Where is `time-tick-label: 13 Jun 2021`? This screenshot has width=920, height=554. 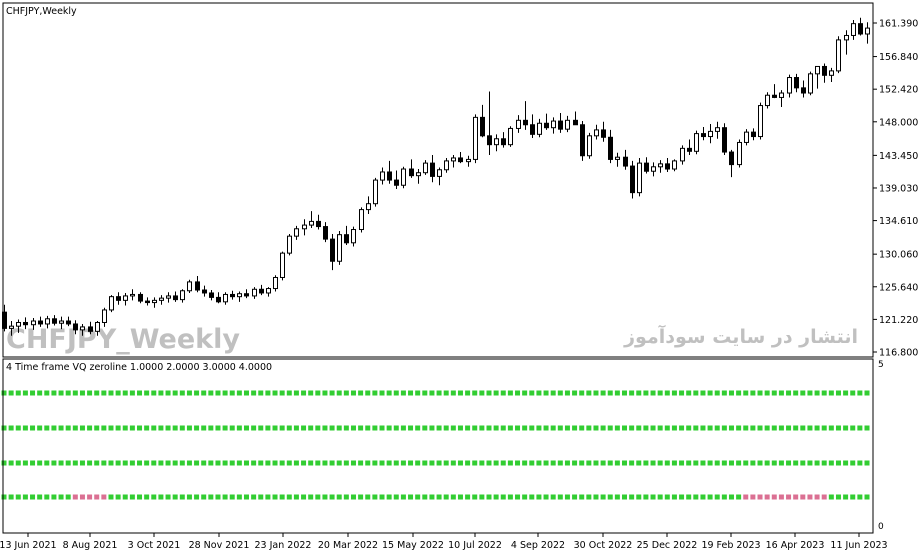 time-tick-label: 13 Jun 2021 is located at coordinates (28, 545).